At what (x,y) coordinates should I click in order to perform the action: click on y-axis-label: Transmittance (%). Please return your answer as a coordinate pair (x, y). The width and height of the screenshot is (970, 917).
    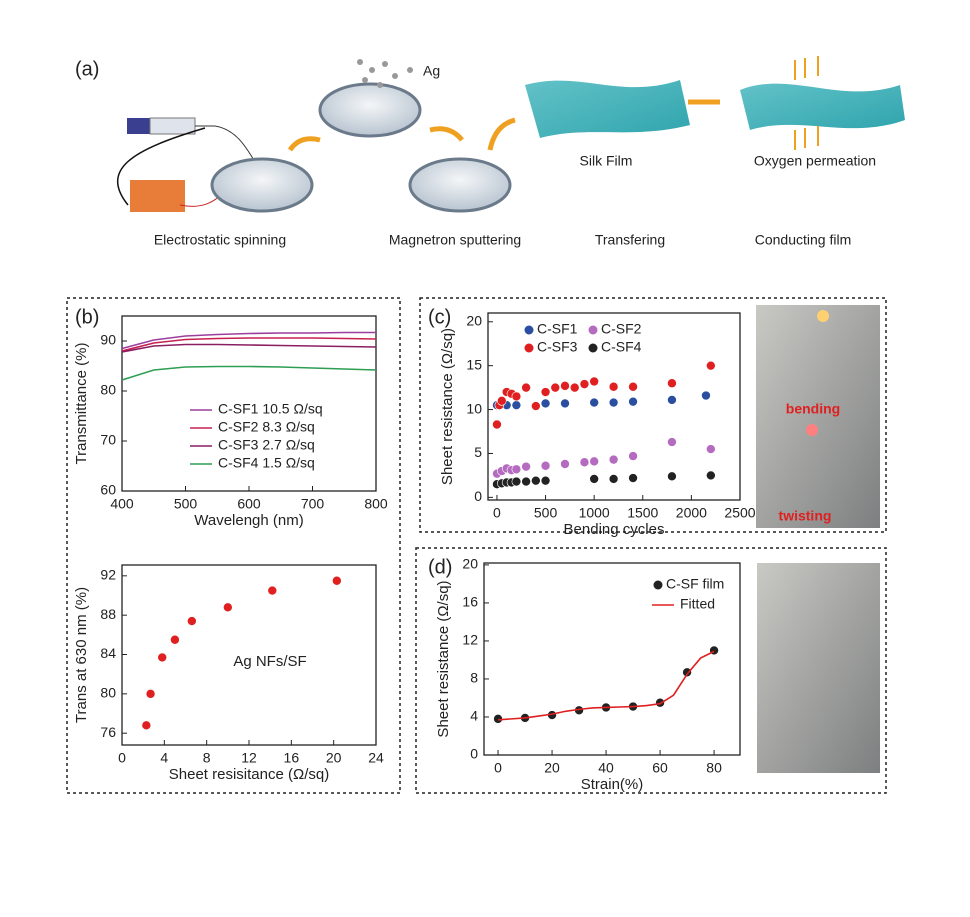
    Looking at the image, I should click on (81, 404).